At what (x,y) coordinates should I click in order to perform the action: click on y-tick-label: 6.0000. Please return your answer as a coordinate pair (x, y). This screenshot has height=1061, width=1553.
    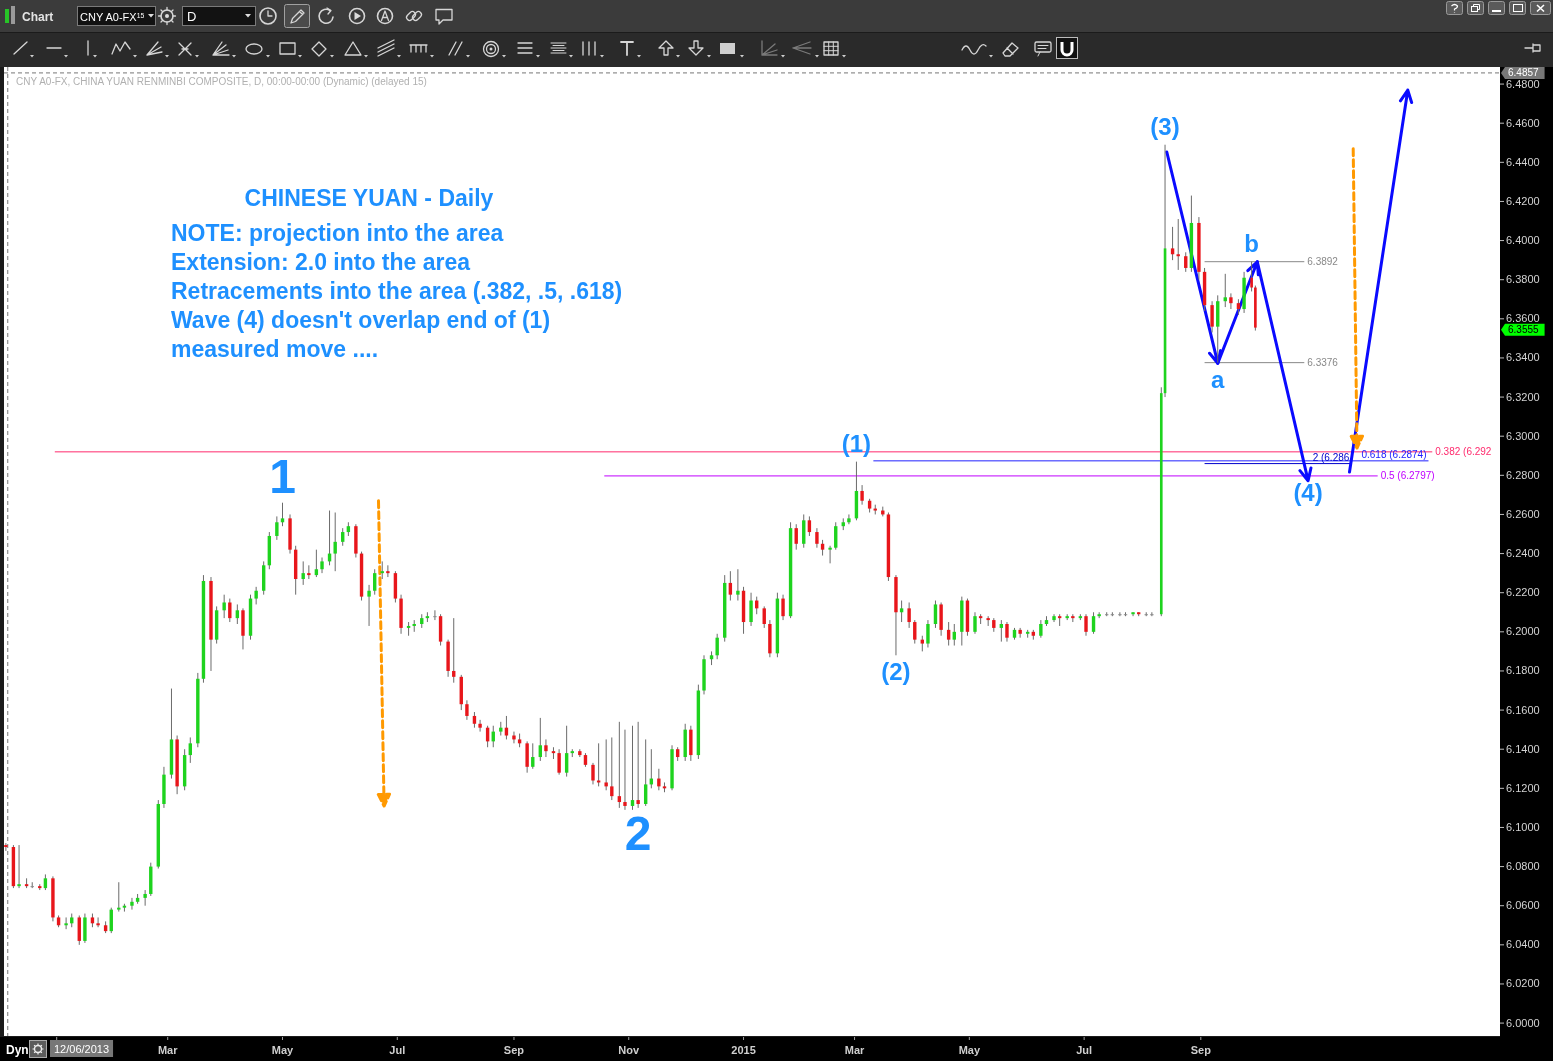
    Looking at the image, I should click on (1523, 1022).